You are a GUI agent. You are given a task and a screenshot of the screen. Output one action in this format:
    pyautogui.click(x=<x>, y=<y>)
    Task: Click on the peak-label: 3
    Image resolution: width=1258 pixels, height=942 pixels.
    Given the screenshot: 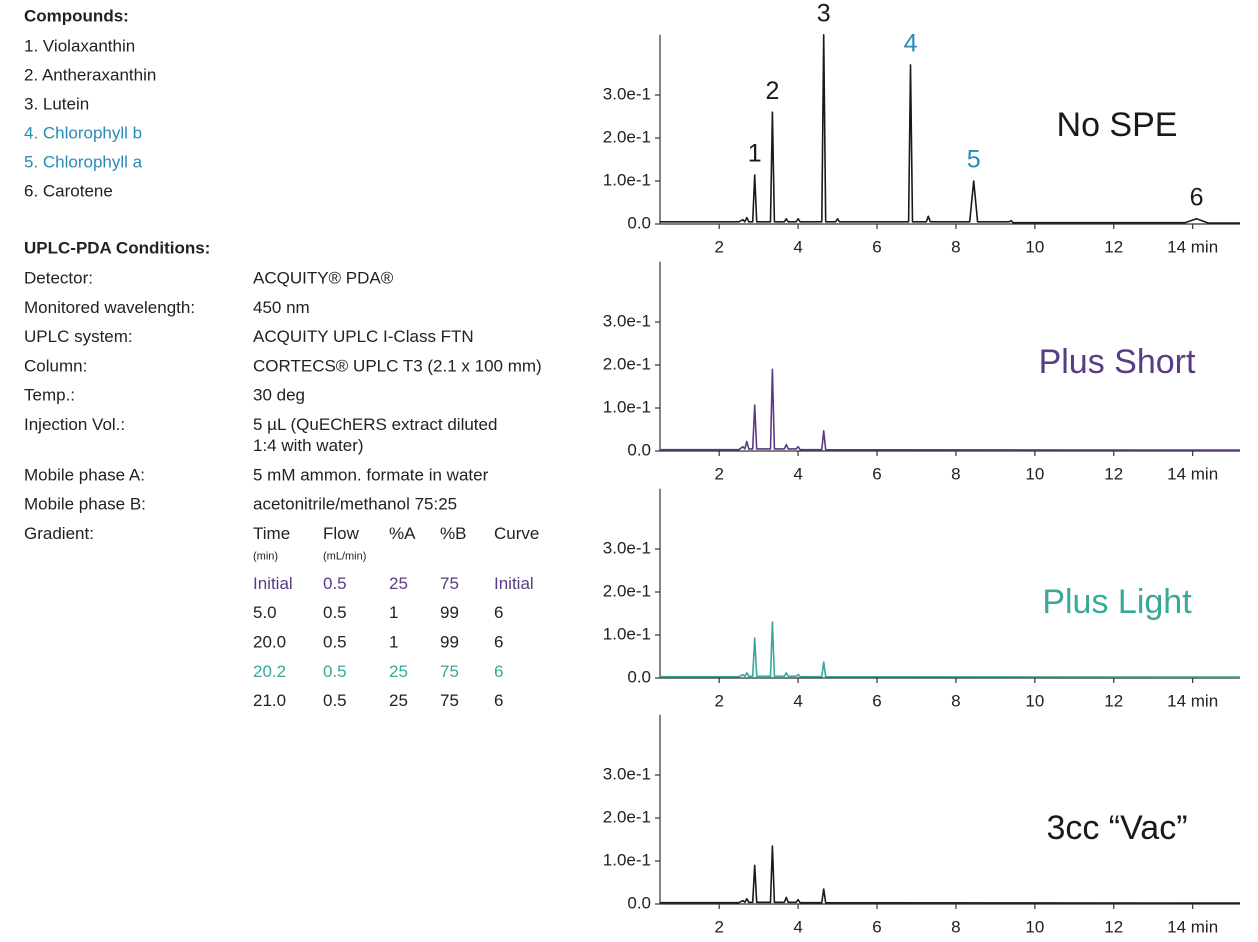 What is the action you would take?
    pyautogui.click(x=824, y=13)
    